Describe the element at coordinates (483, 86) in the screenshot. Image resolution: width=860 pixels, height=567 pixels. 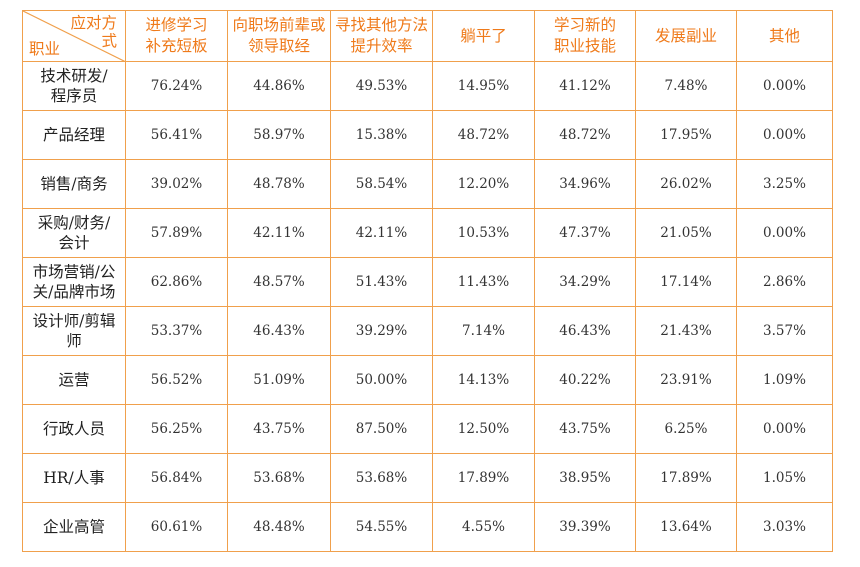
I see `percentage-cell: 14.95%` at that location.